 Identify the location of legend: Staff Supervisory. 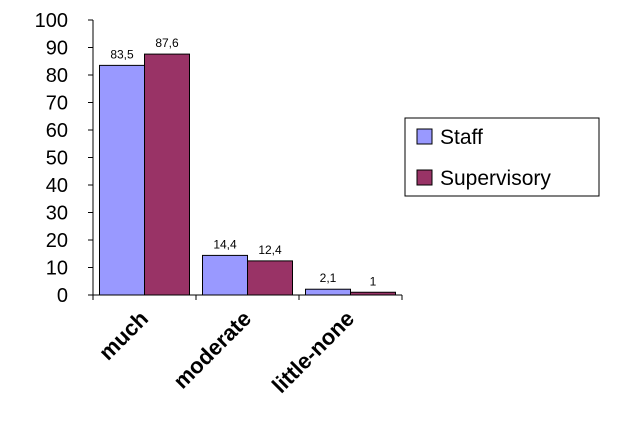
(502, 157).